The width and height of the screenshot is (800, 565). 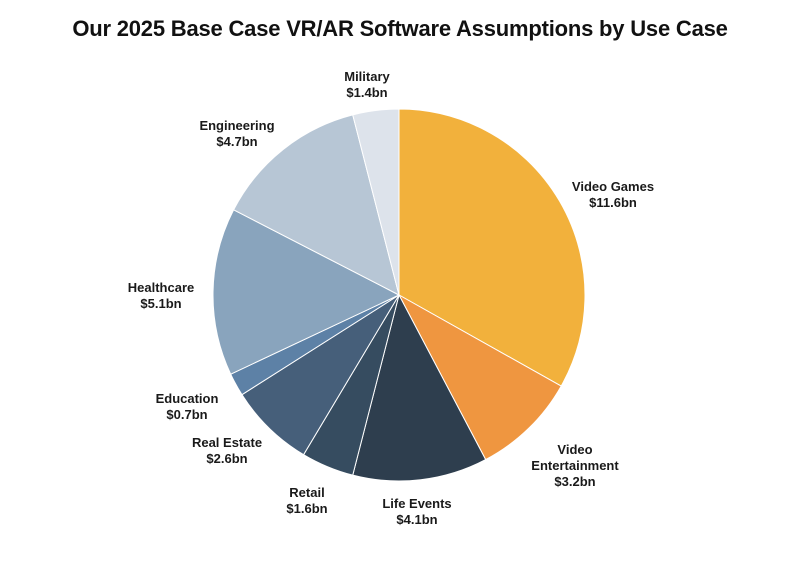 I want to click on slice-name-label: Video, so click(x=574, y=449).